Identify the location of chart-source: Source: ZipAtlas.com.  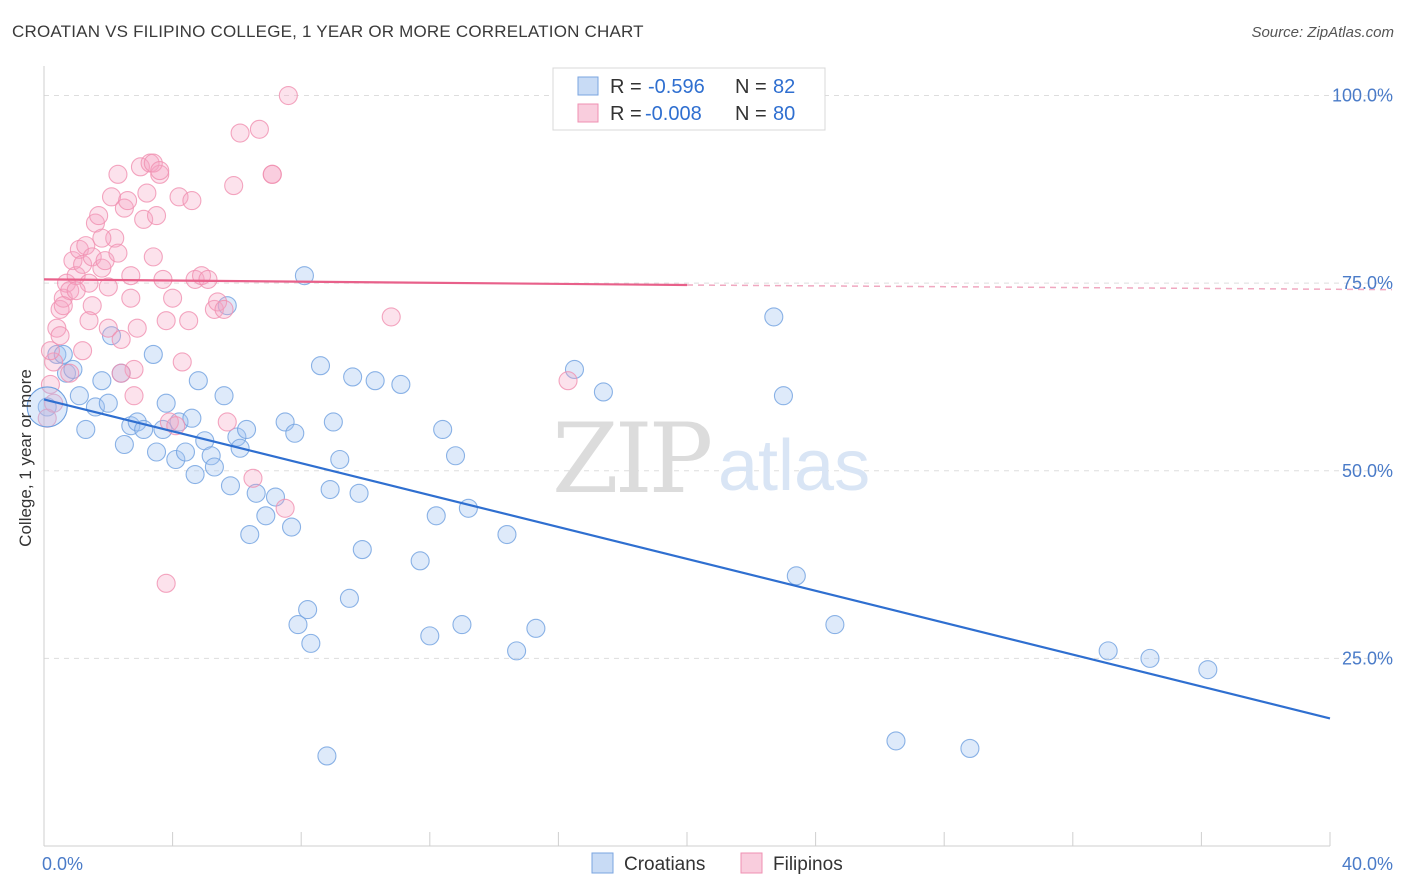
(1322, 32).